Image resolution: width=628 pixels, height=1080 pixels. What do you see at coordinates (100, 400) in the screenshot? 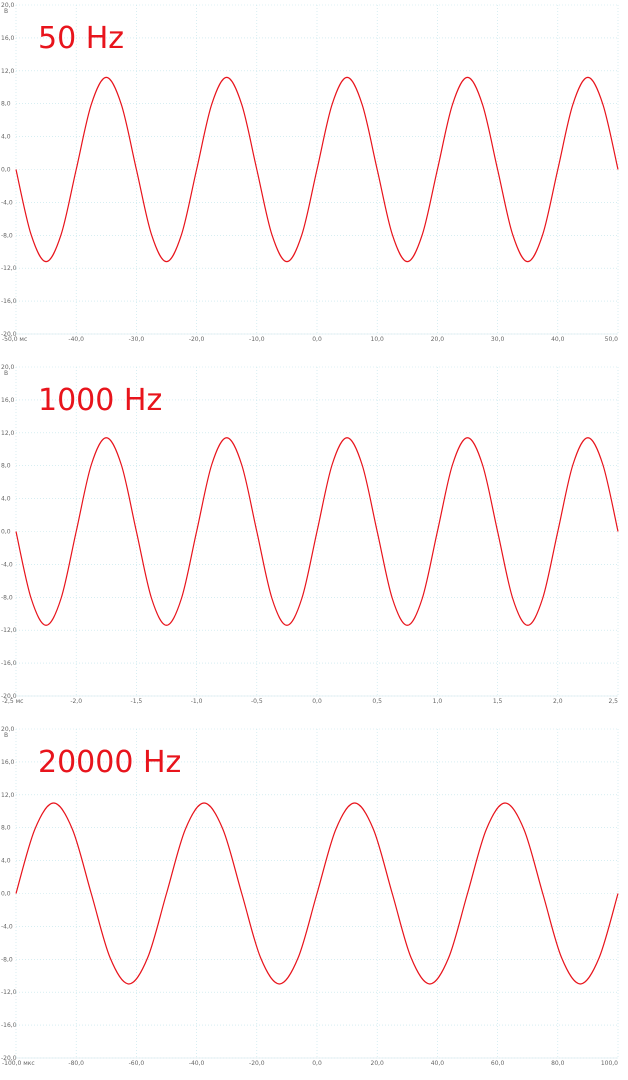
I see `chart-title: 1000 Hz` at bounding box center [100, 400].